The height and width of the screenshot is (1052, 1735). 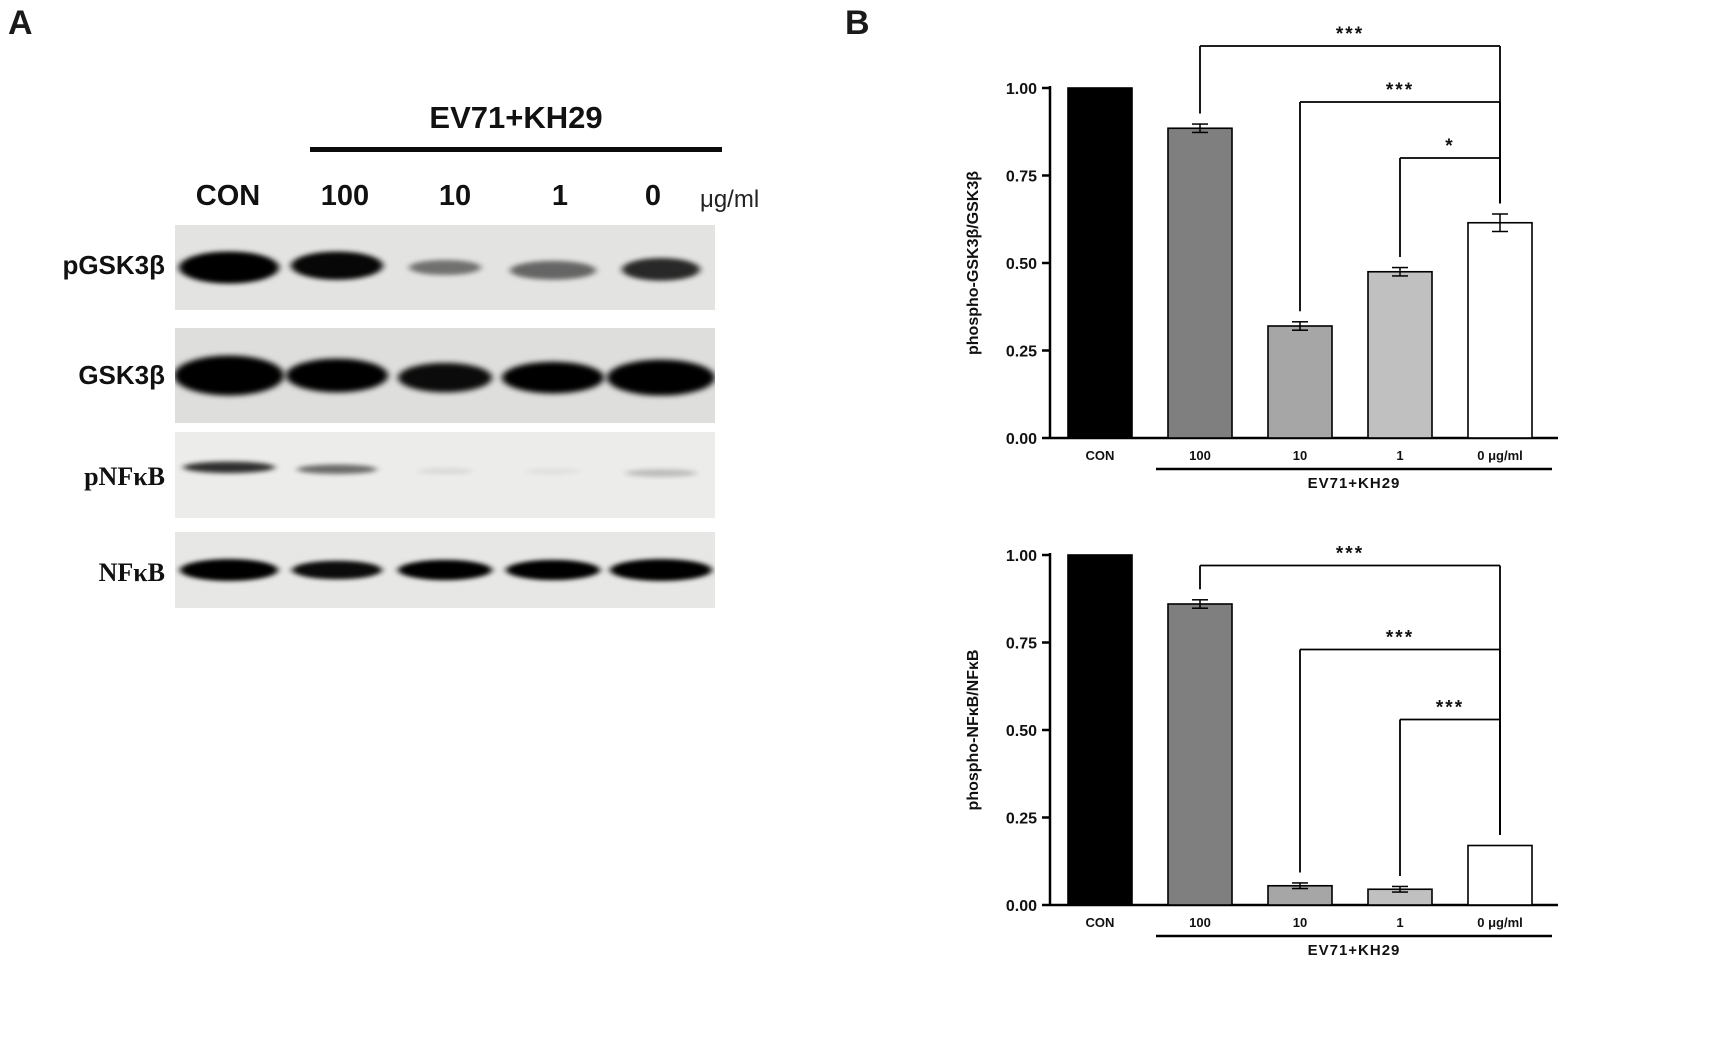 I want to click on svg-text: phospho-GSK3β/GSK3β, so click(x=973, y=263).